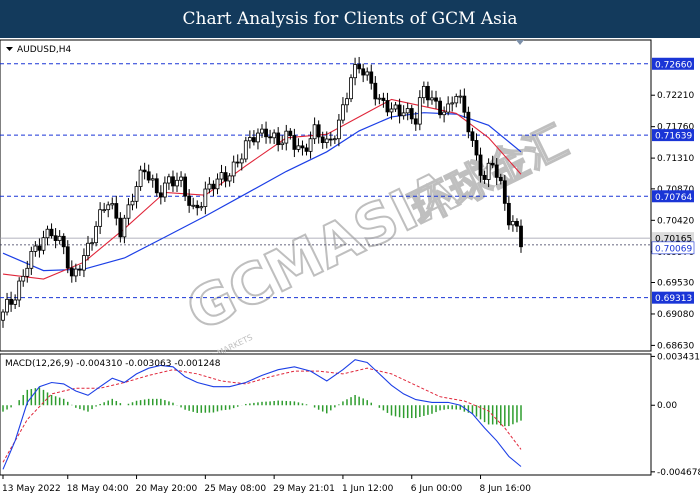  Describe the element at coordinates (673, 249) in the screenshot. I see `level-price-label: 0.70069` at that location.